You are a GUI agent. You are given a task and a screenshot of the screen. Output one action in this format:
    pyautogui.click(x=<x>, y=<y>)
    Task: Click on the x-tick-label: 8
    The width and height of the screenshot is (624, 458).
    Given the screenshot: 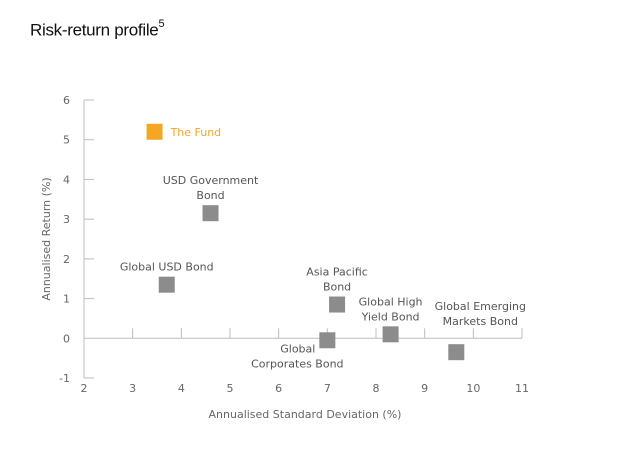 What is the action you would take?
    pyautogui.click(x=376, y=388)
    